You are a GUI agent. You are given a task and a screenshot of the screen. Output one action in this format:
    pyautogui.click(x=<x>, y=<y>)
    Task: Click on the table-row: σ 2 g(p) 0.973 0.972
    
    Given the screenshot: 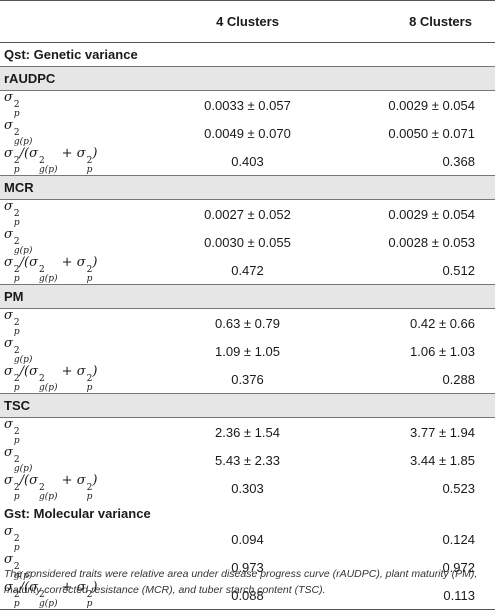 What is the action you would take?
    pyautogui.click(x=247, y=567)
    